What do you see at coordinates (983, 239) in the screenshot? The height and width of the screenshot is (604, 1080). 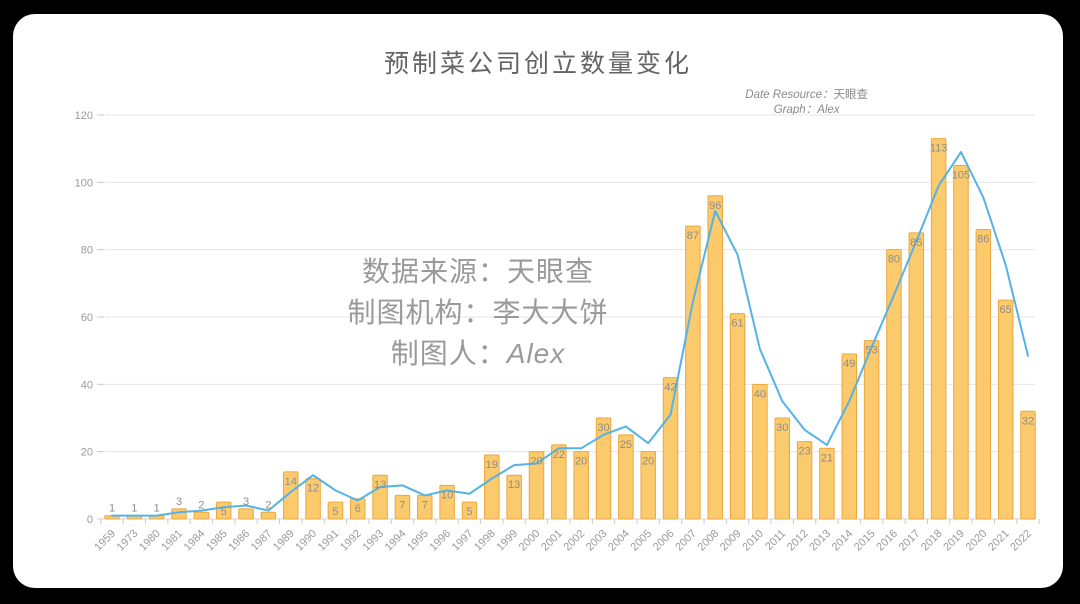 I see `bar-value-label: 86` at bounding box center [983, 239].